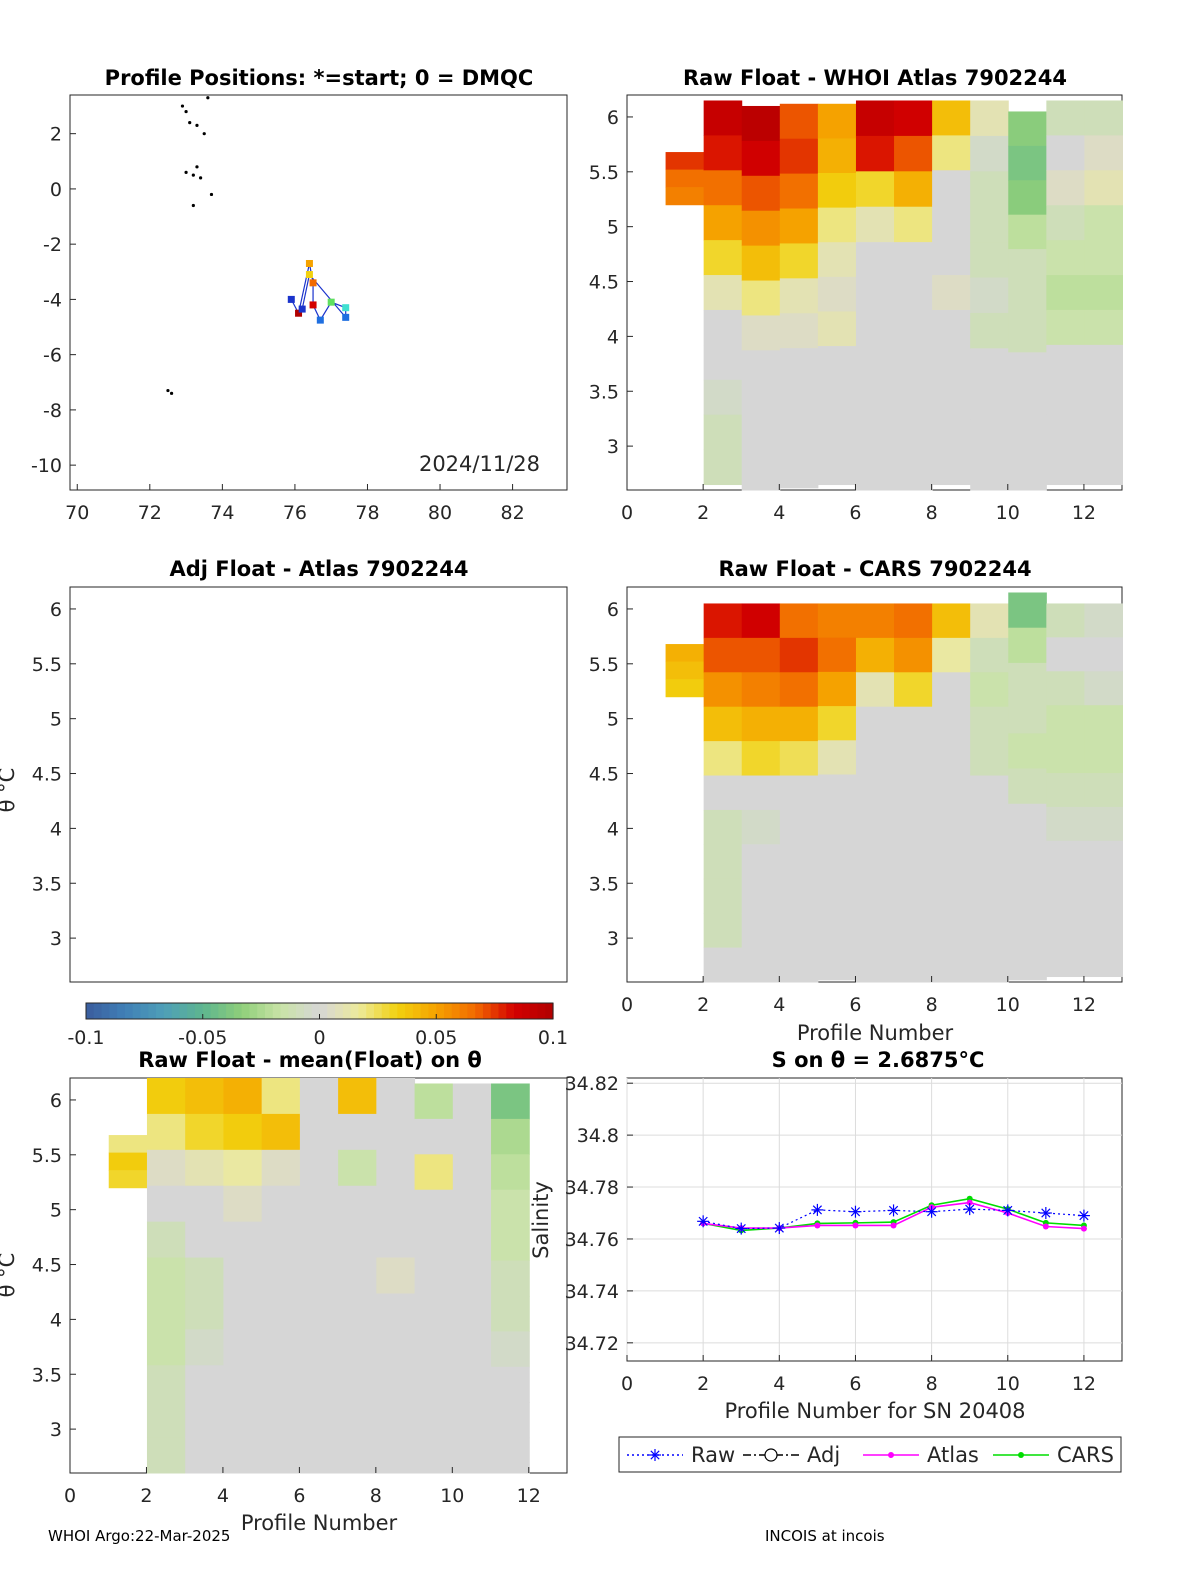 Image resolution: width=1200 pixels, height=1575 pixels. Describe the element at coordinates (77, 513) in the screenshot. I see `x-tick-label: 70` at that location.